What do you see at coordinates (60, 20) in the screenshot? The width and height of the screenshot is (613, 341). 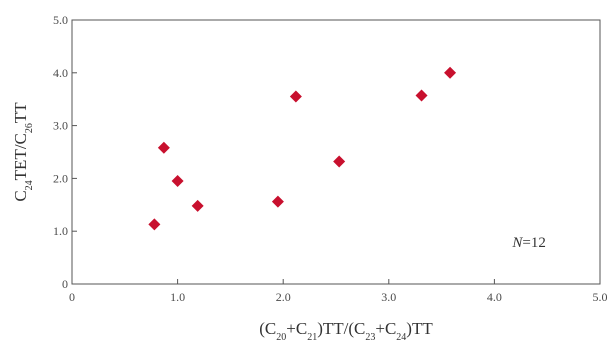 I see `y-tick-label: 5.0` at bounding box center [60, 20].